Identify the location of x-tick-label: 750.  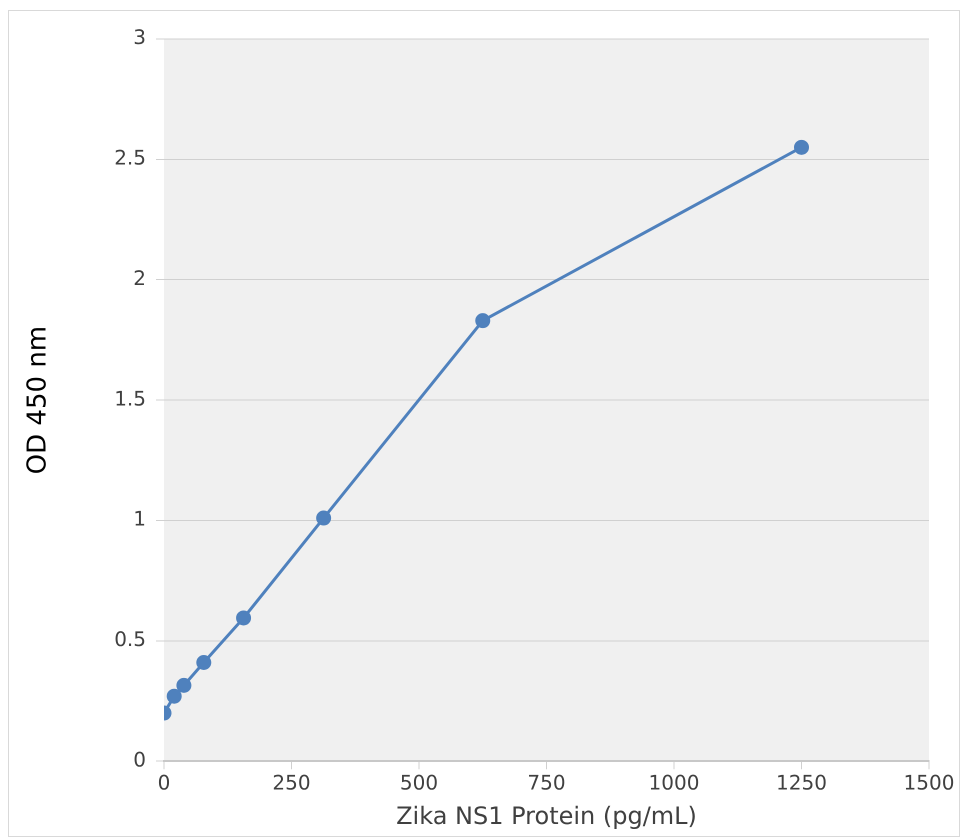
(546, 782).